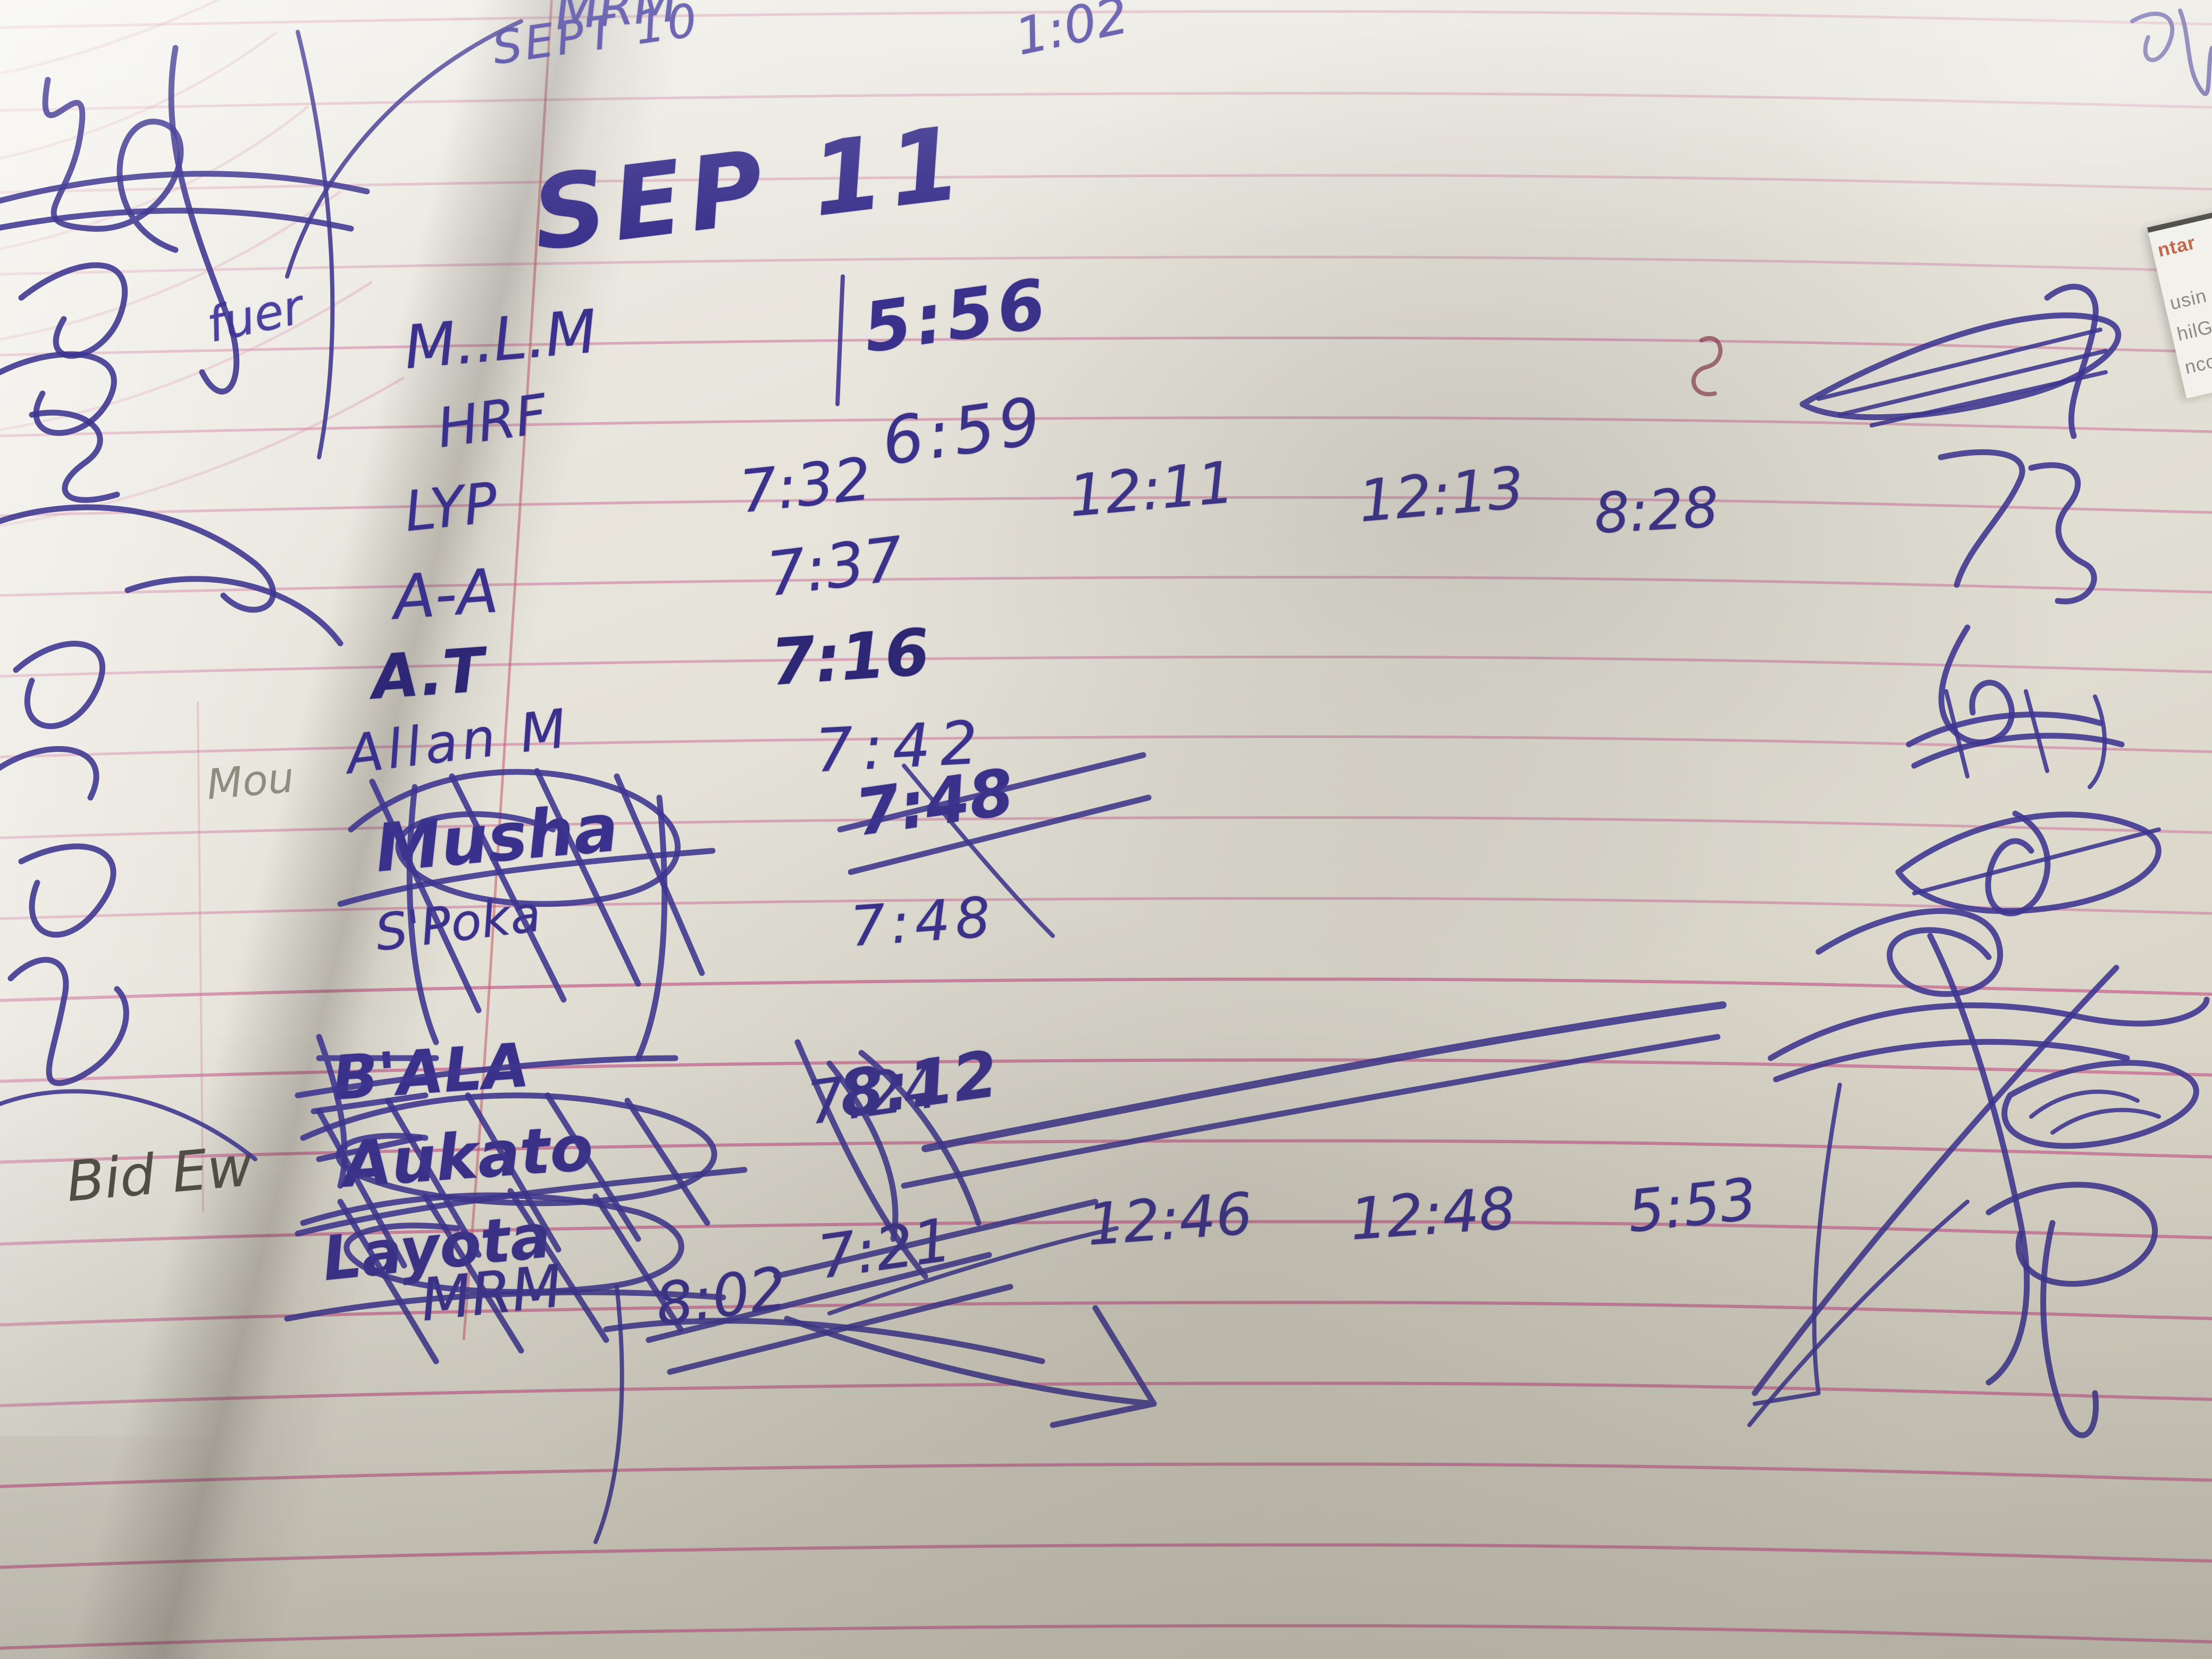 The width and height of the screenshot is (2212, 1659). I want to click on entry-time-struck: 8:02, so click(721, 1296).